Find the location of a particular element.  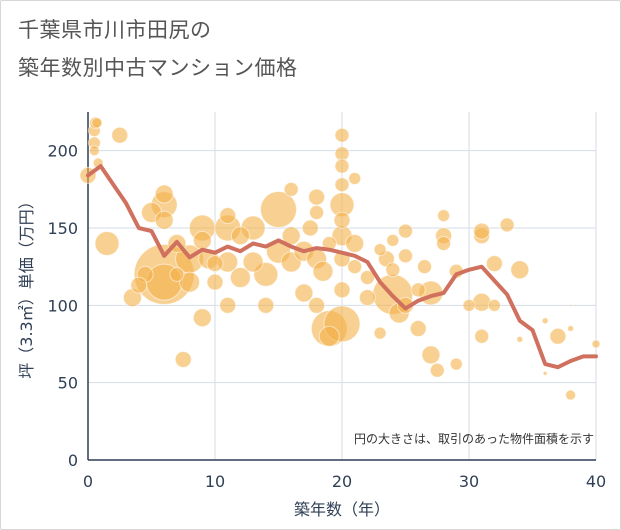

chart-title-line1: 千葉県市川市田尻の is located at coordinates (115, 30).